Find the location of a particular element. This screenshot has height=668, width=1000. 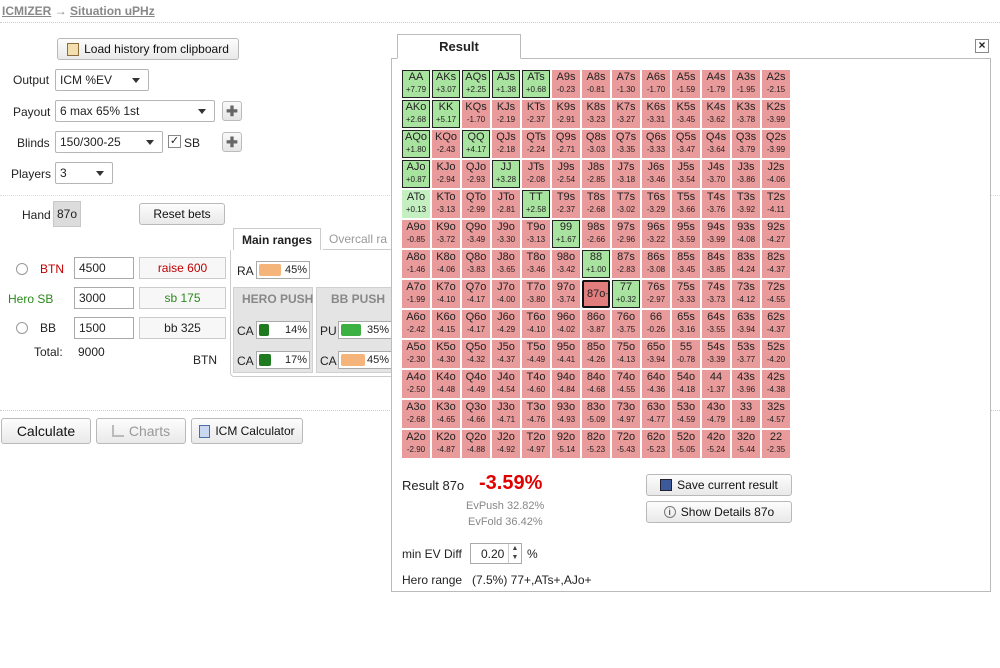

hand-cell: K2o -4.87 is located at coordinates (446, 444).